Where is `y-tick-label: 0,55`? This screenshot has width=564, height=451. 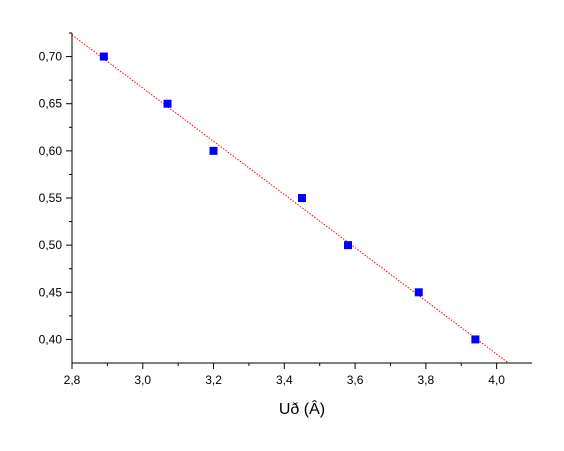
y-tick-label: 0,55 is located at coordinates (51, 198).